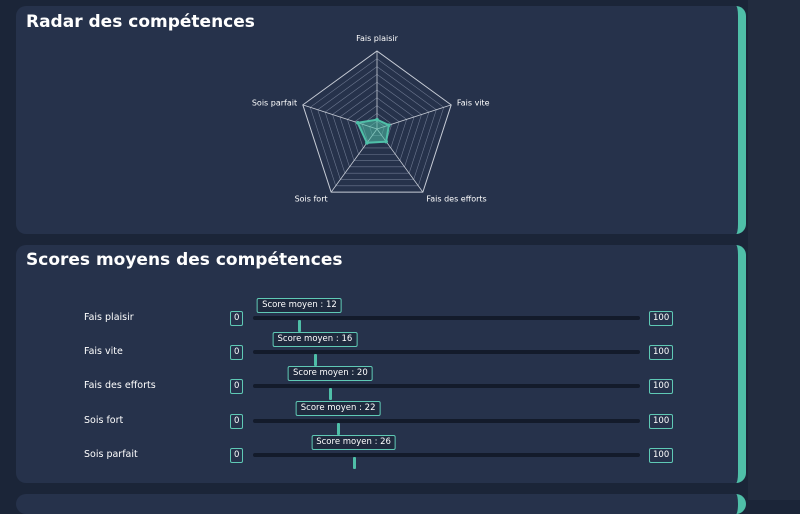 This screenshot has height=514, width=800. What do you see at coordinates (299, 305) in the screenshot?
I see `score-tooltip: Score moyen : 12` at bounding box center [299, 305].